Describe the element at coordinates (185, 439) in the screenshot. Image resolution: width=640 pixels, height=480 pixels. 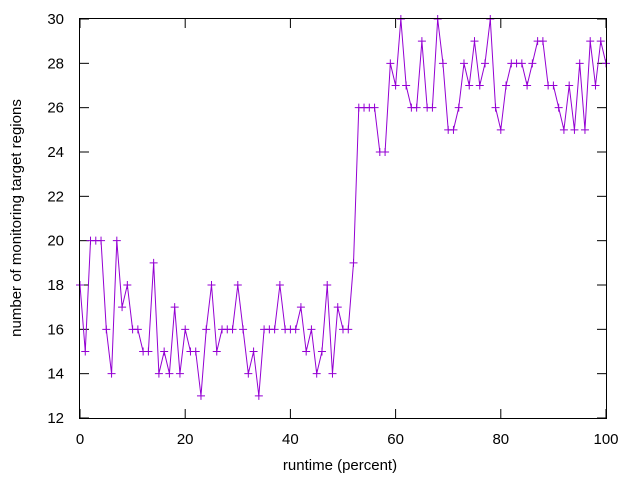
I see `x-tick-label: 20` at that location.